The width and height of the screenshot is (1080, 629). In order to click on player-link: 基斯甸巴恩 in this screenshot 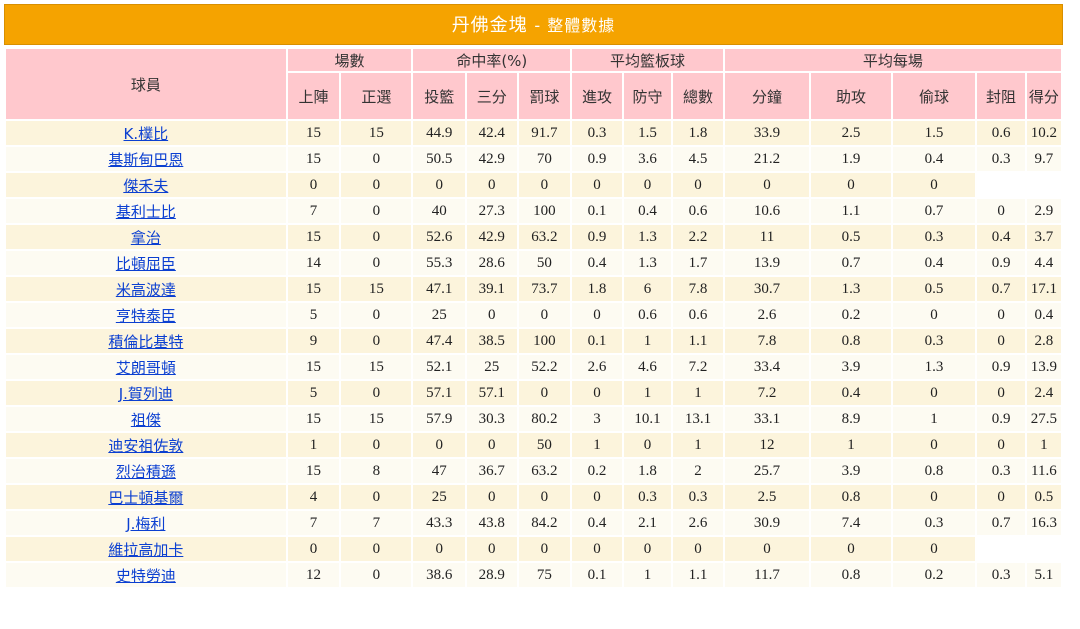, I will do `click(146, 159)`.